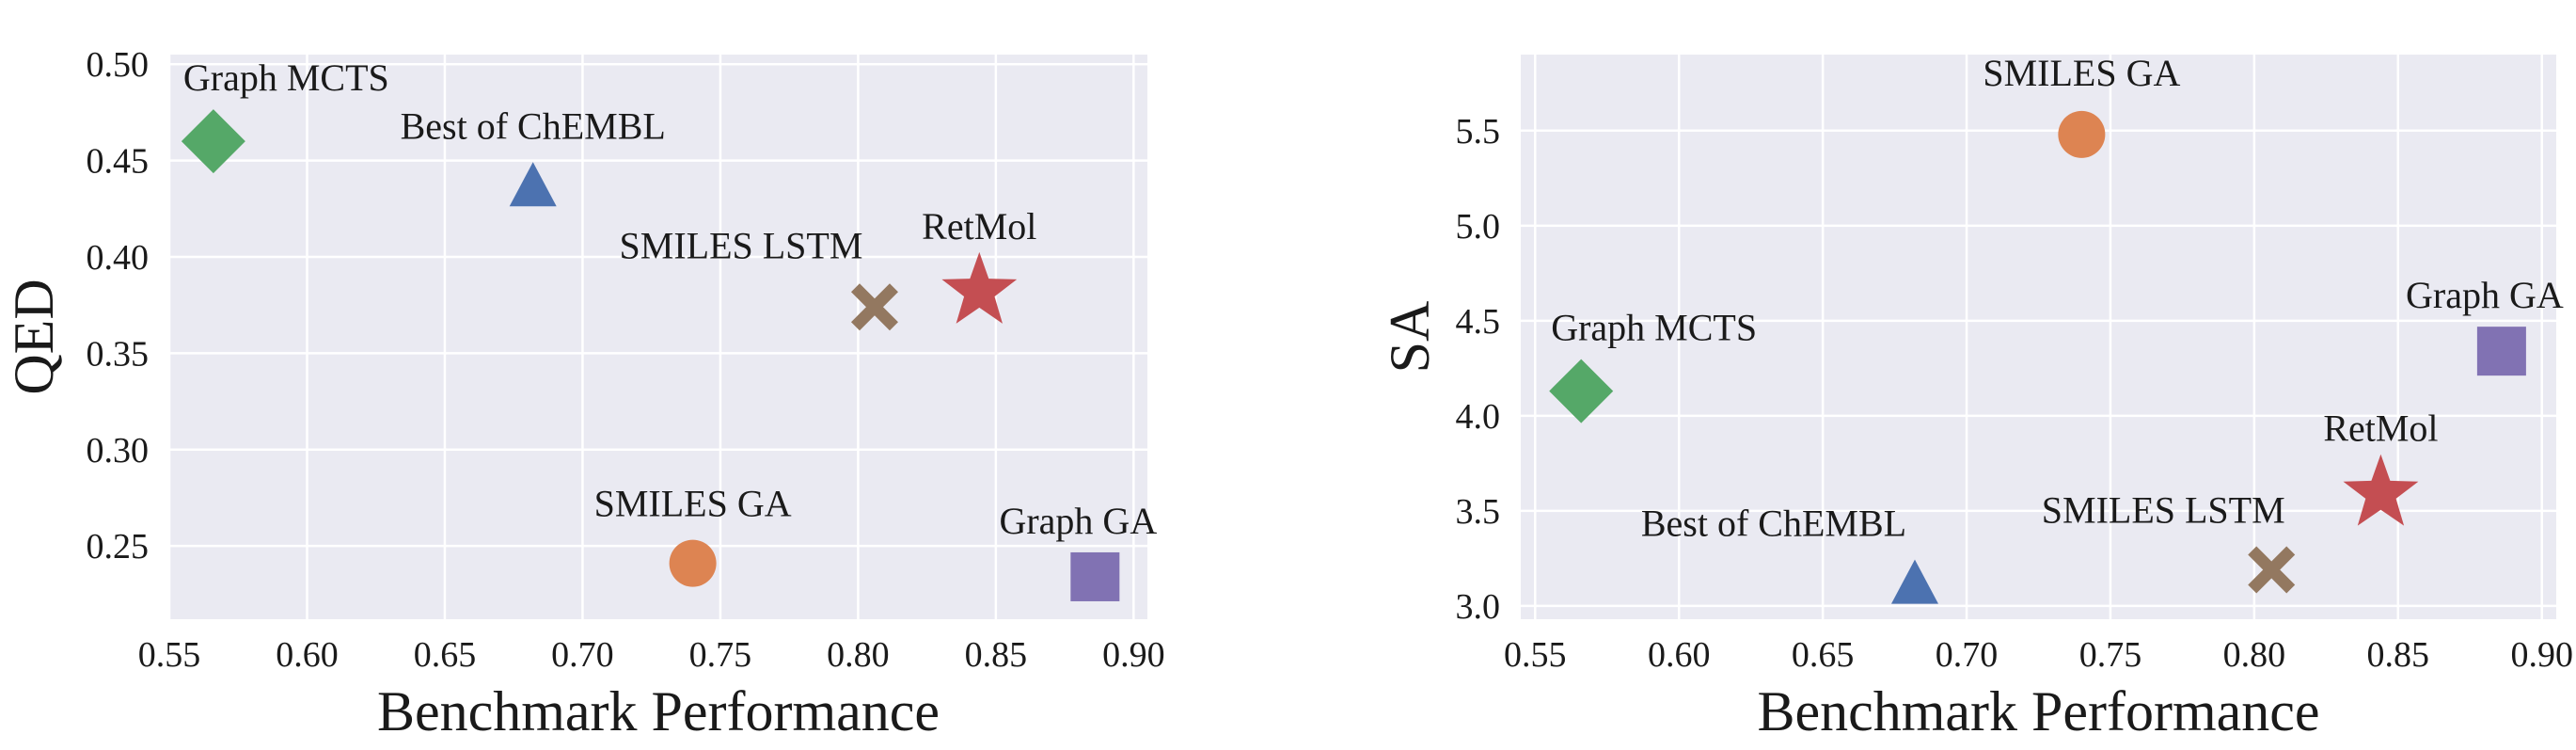 The image size is (2576, 750). What do you see at coordinates (118, 65) in the screenshot?
I see `y-tick-label: 0.50` at bounding box center [118, 65].